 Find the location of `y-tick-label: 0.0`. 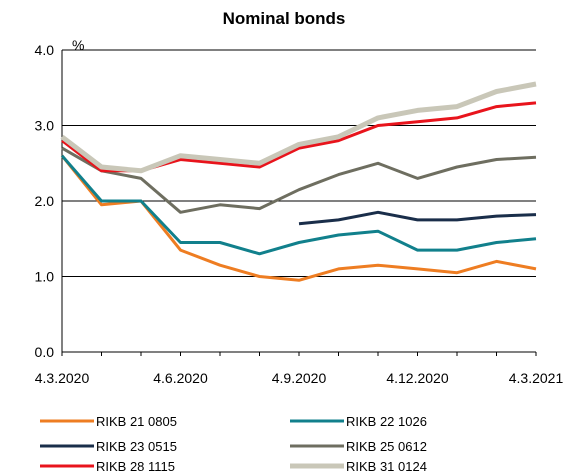

y-tick-label: 0.0 is located at coordinates (45, 352).